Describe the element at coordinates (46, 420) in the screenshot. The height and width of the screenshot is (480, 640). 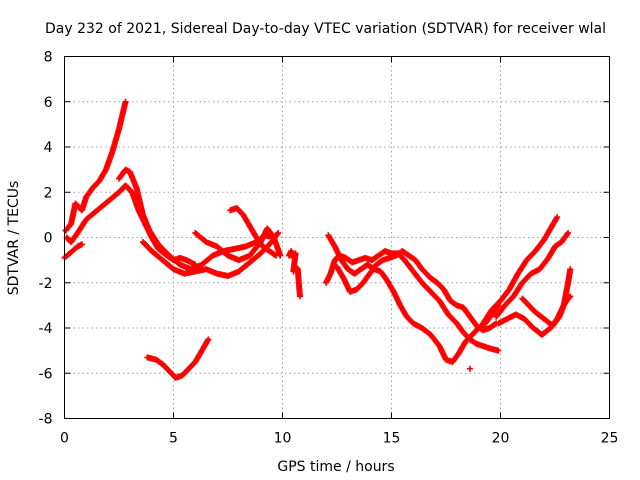
I see `y-tick-label: -8` at that location.